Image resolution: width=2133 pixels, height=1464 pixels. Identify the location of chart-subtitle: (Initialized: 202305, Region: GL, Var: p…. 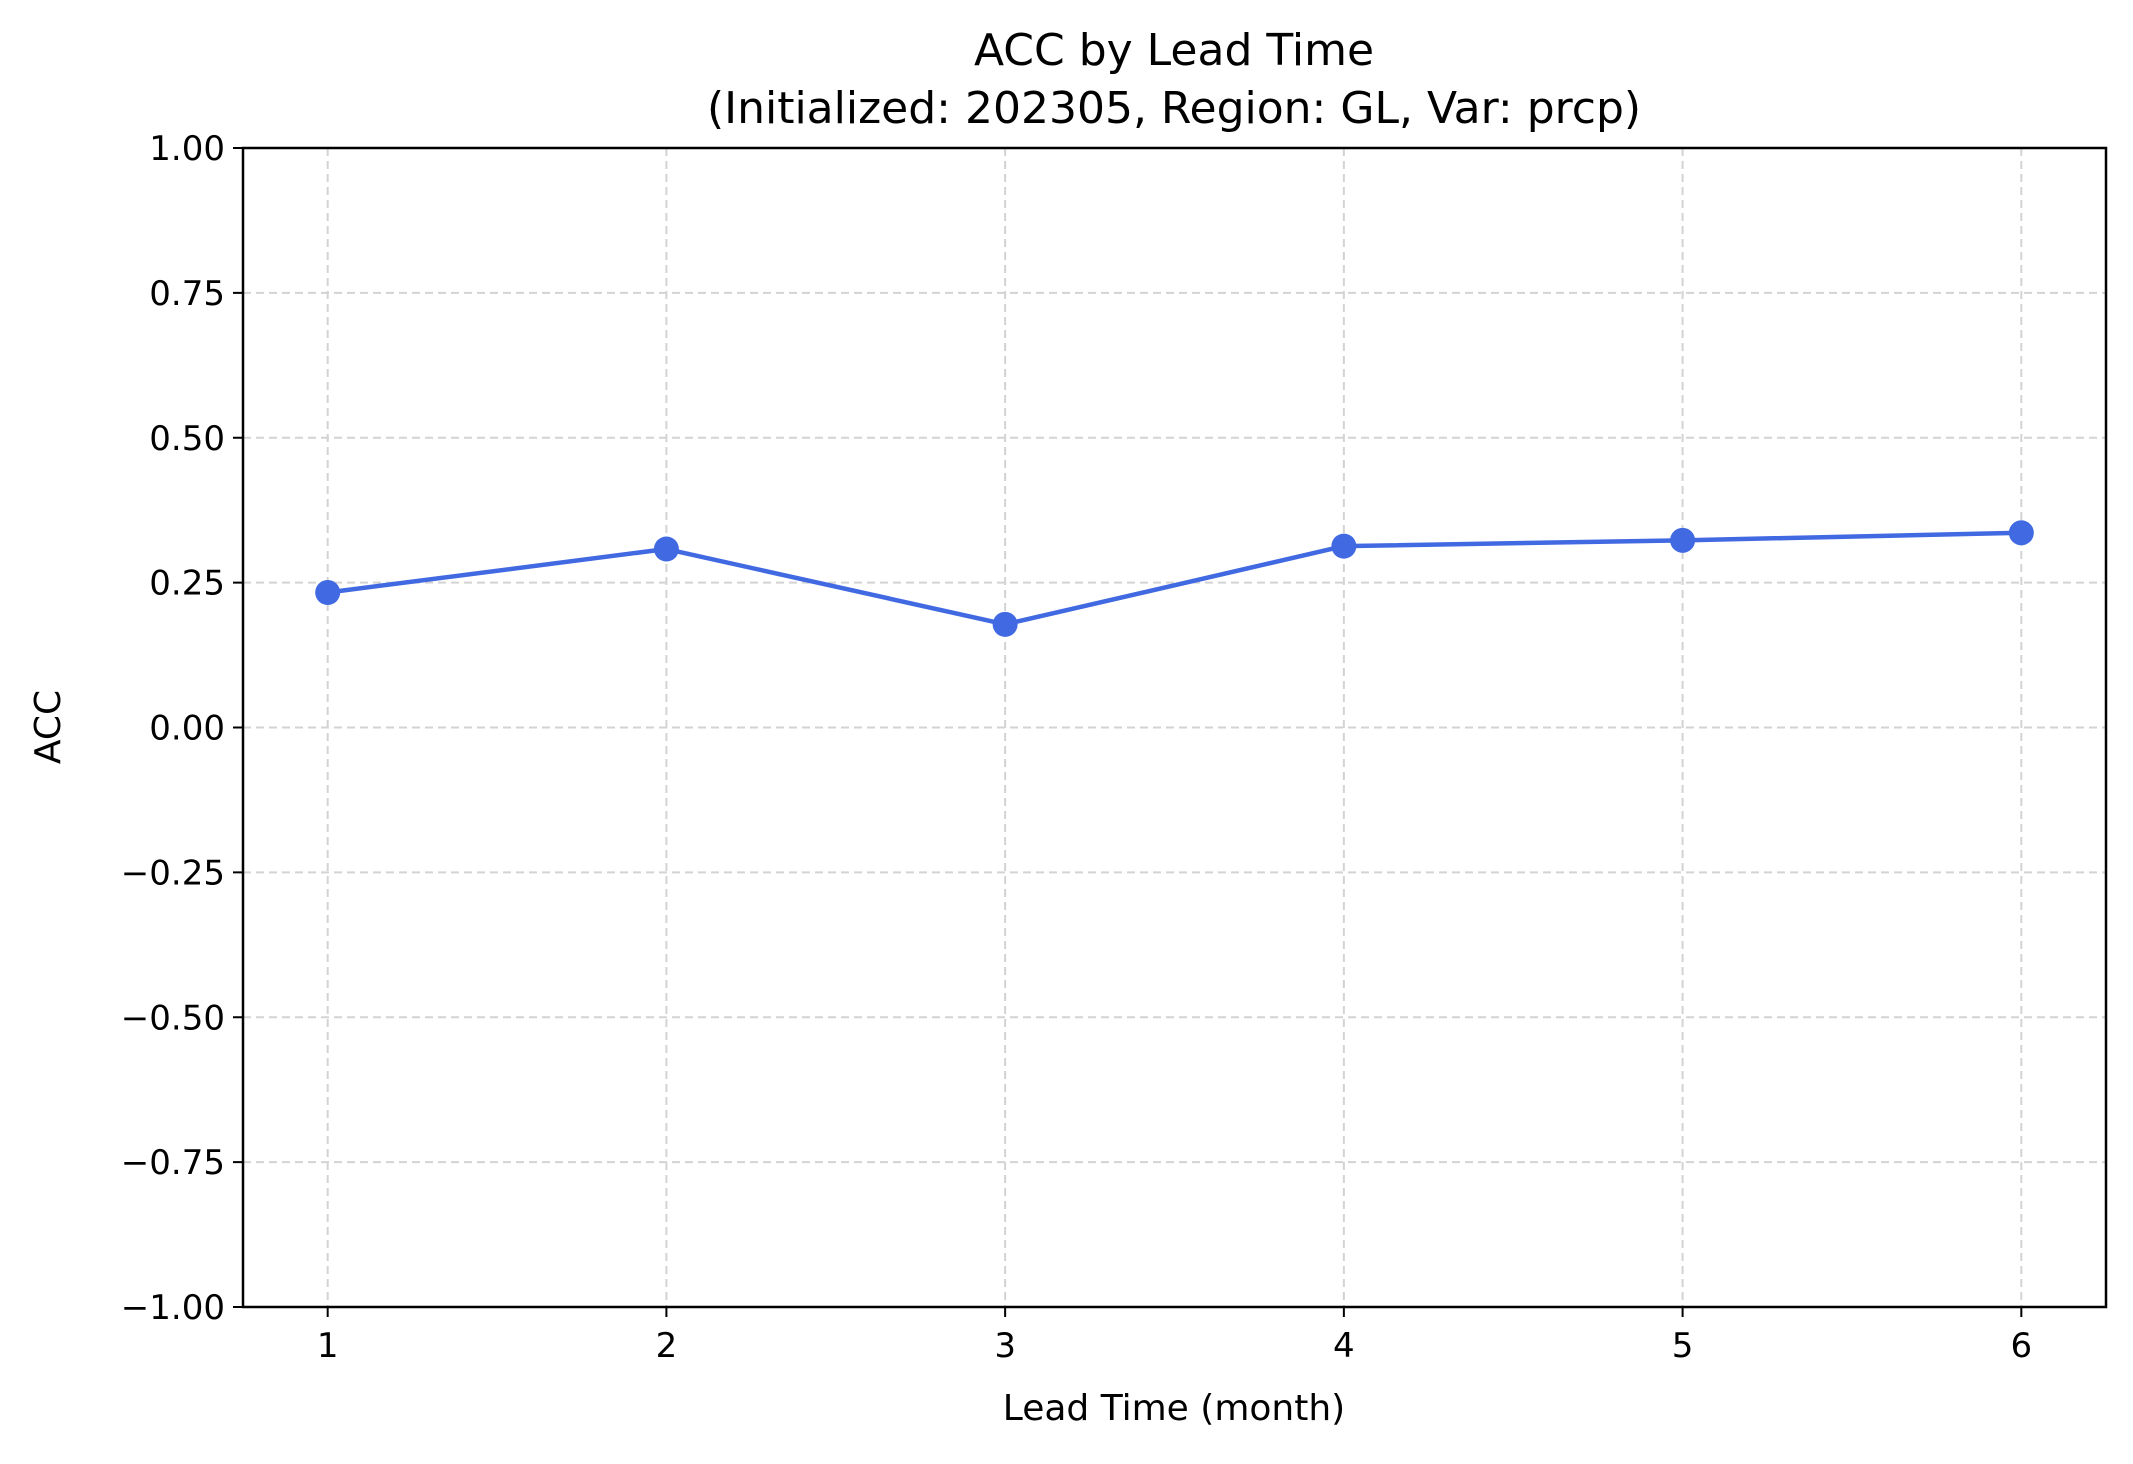
(1174, 108).